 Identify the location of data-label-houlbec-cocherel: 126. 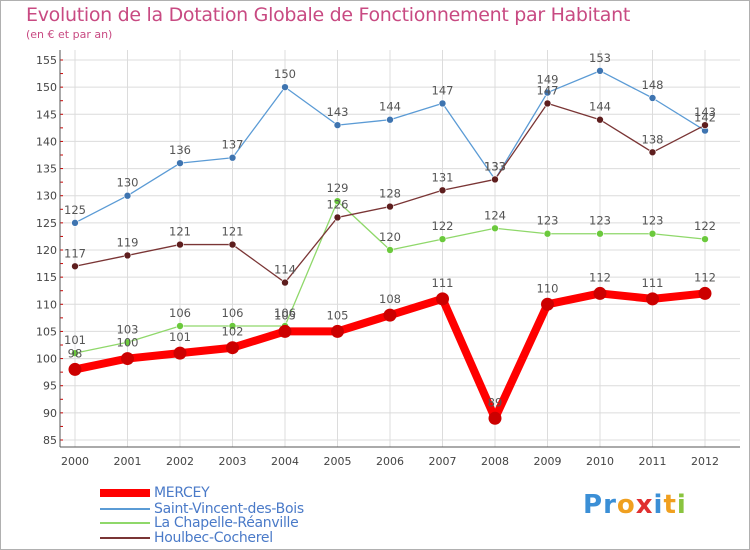
(338, 204).